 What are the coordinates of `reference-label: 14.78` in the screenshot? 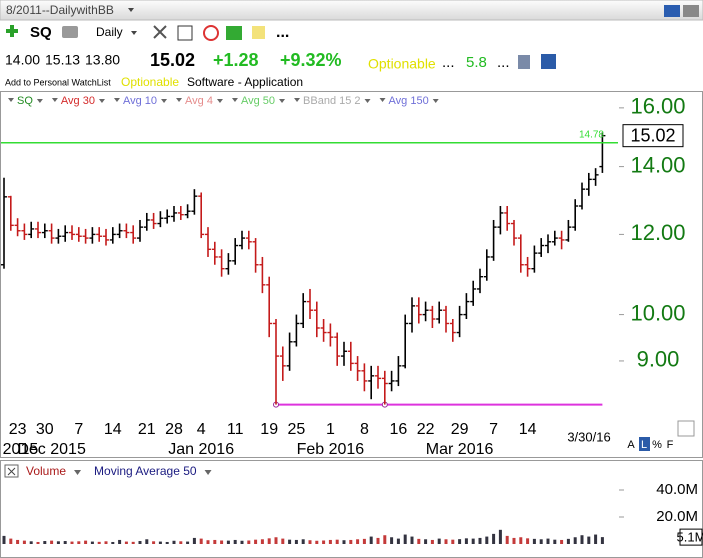 It's located at (591, 134).